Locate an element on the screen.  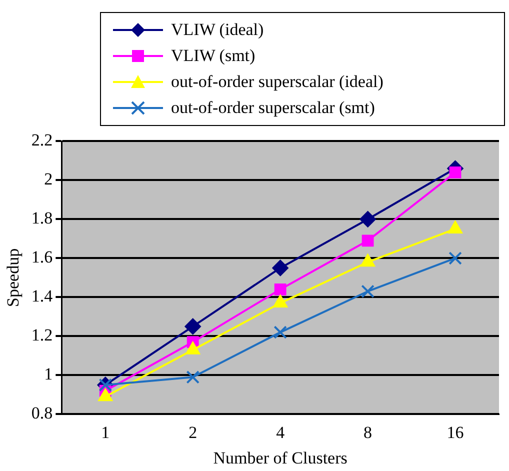
x-tick-label: 2 is located at coordinates (193, 432).